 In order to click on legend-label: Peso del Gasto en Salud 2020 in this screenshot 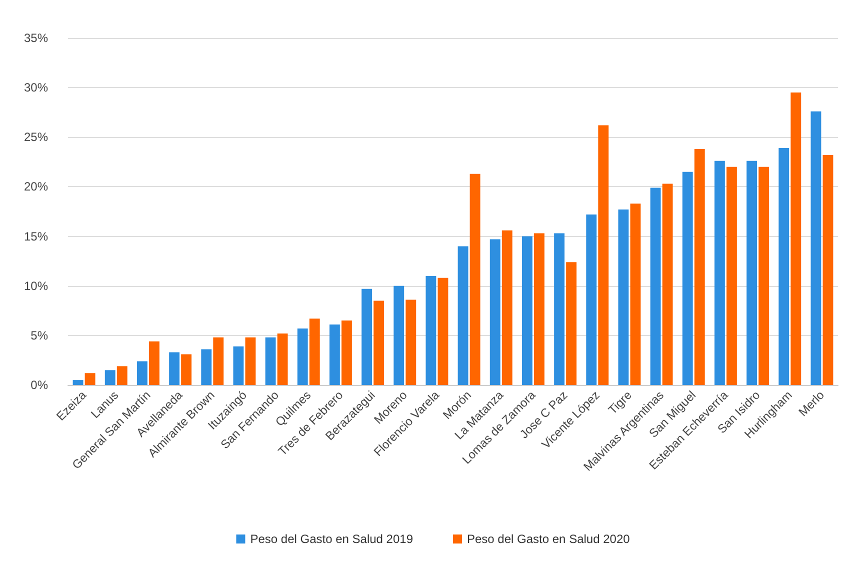, I will do `click(548, 539)`.